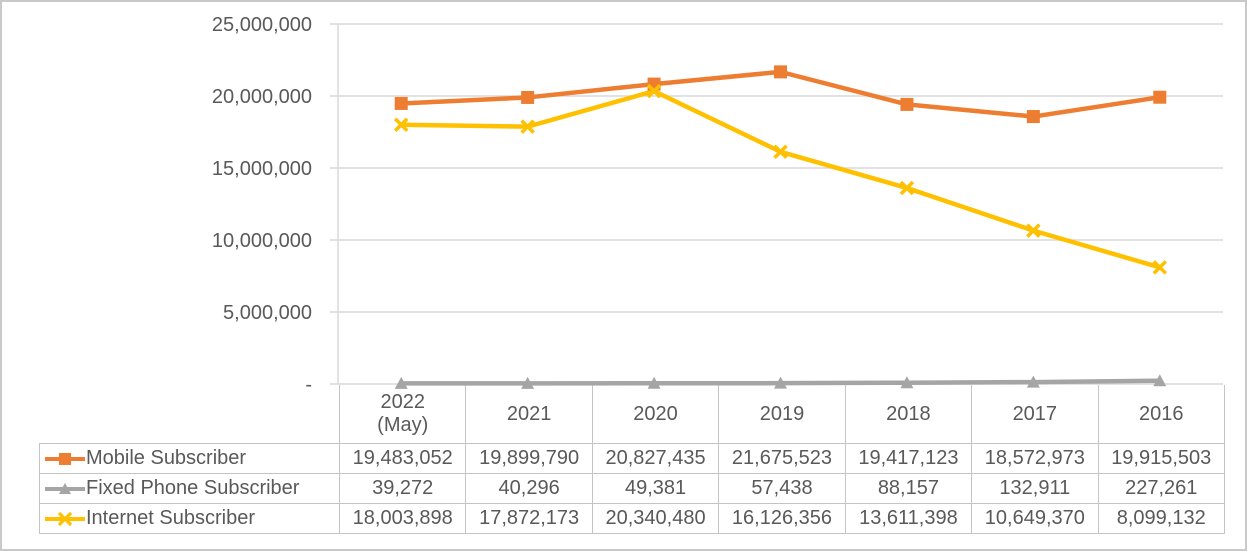 This screenshot has height=551, width=1247. Describe the element at coordinates (262, 169) in the screenshot. I see `y-axis-tick-label: 15,000,000` at that location.